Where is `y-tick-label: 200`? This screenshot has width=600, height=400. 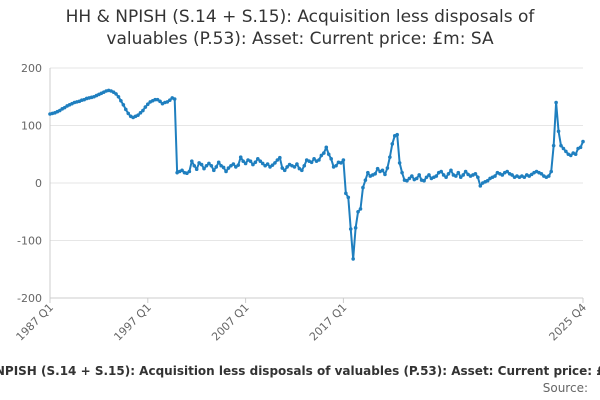
y-tick-label: 200 is located at coordinates (31, 68).